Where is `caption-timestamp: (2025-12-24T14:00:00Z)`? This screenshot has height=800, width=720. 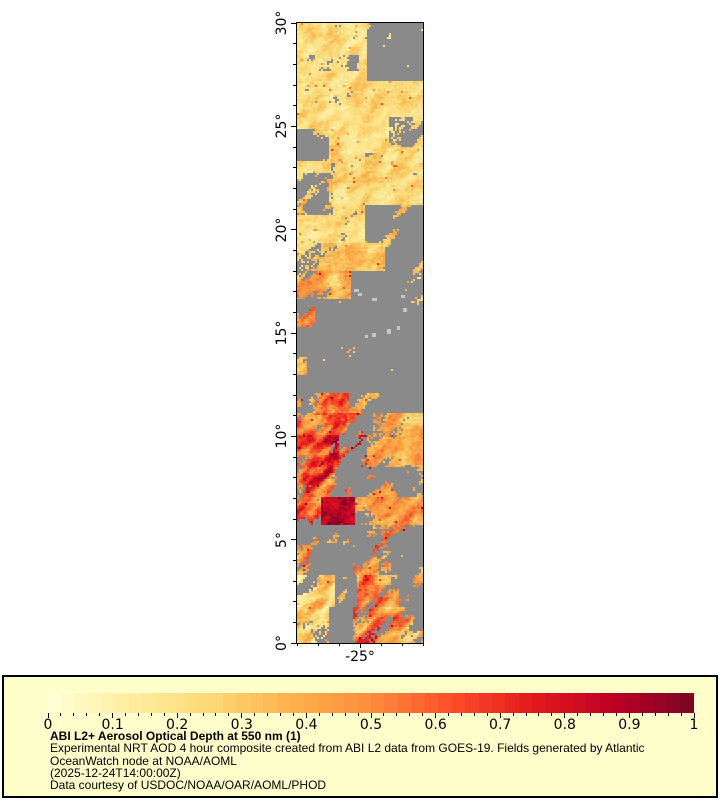
caption-timestamp: (2025-12-24T14:00:00Z) is located at coordinates (115, 772).